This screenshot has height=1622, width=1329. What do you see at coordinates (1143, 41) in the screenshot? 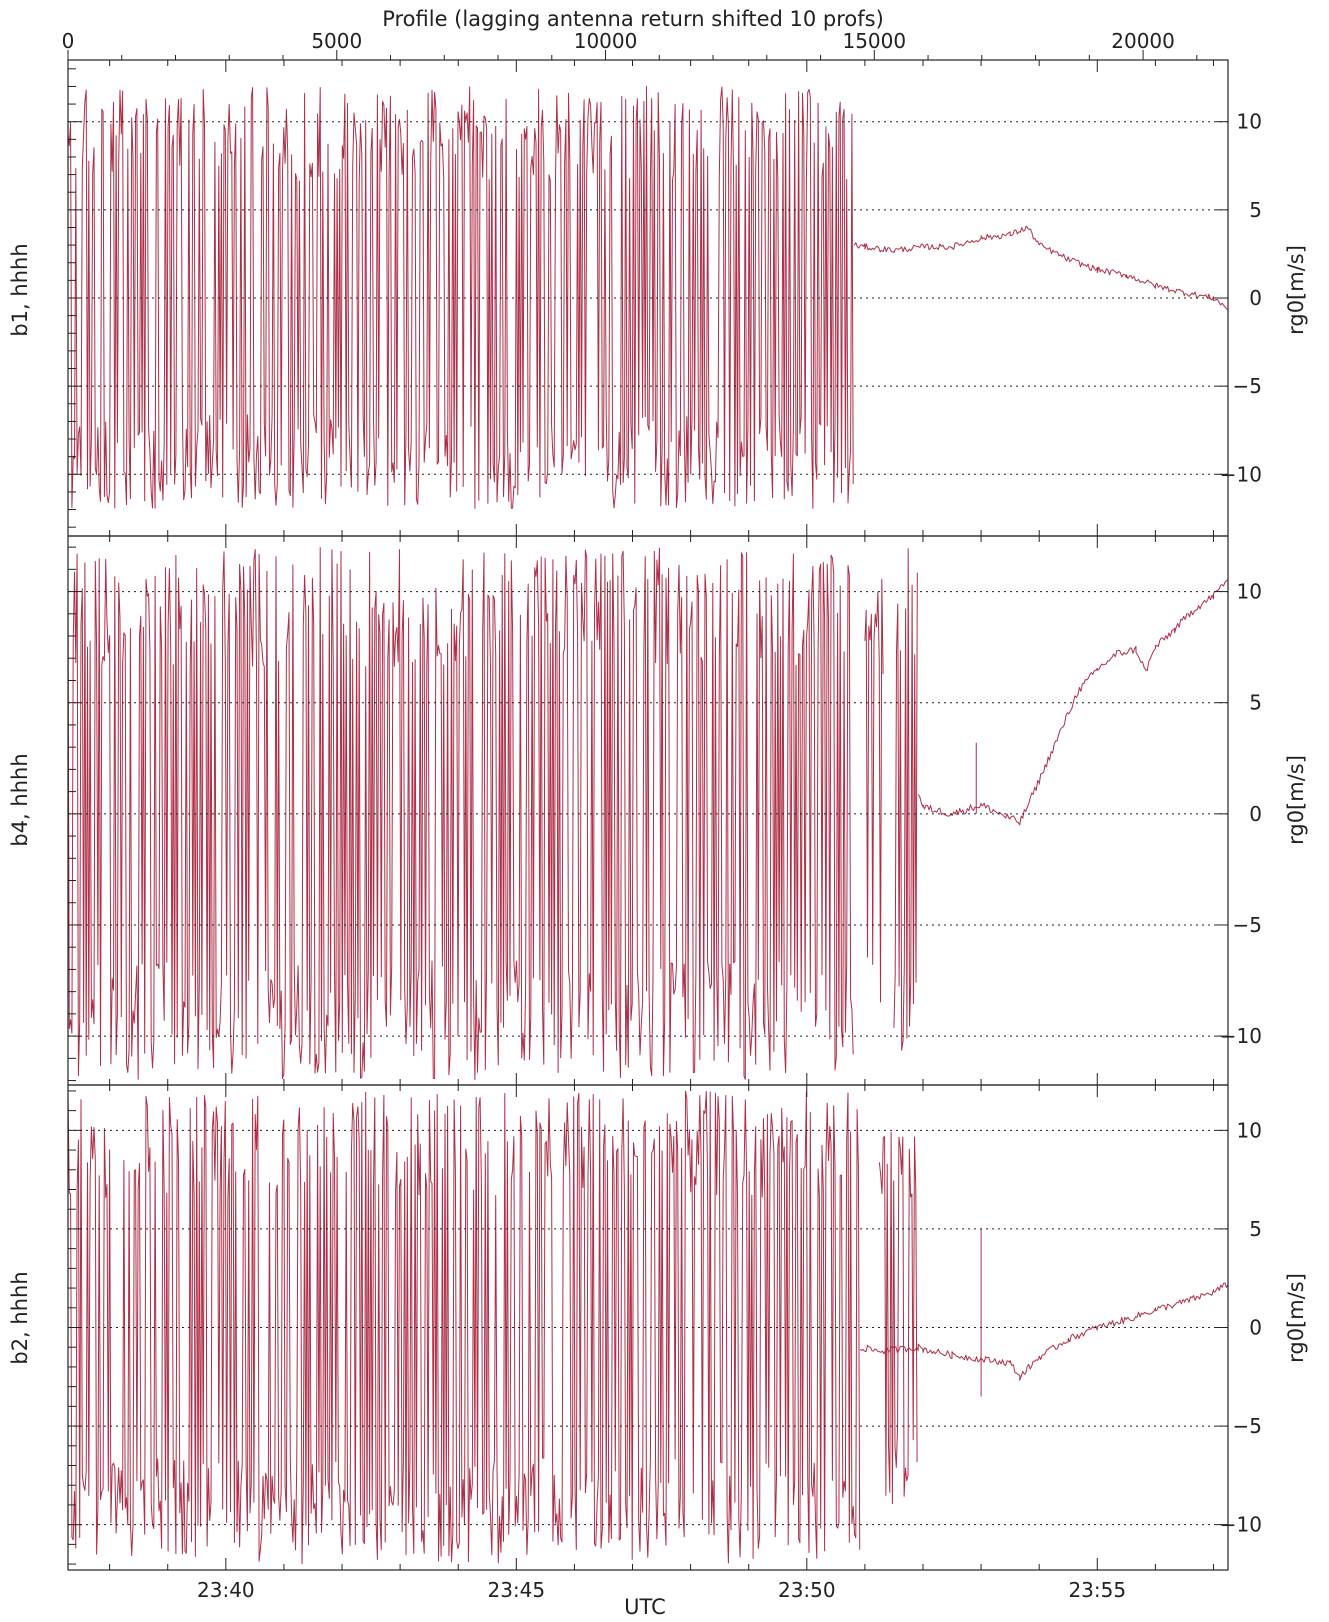
I see `top-axis-tick-label: 20000` at bounding box center [1143, 41].